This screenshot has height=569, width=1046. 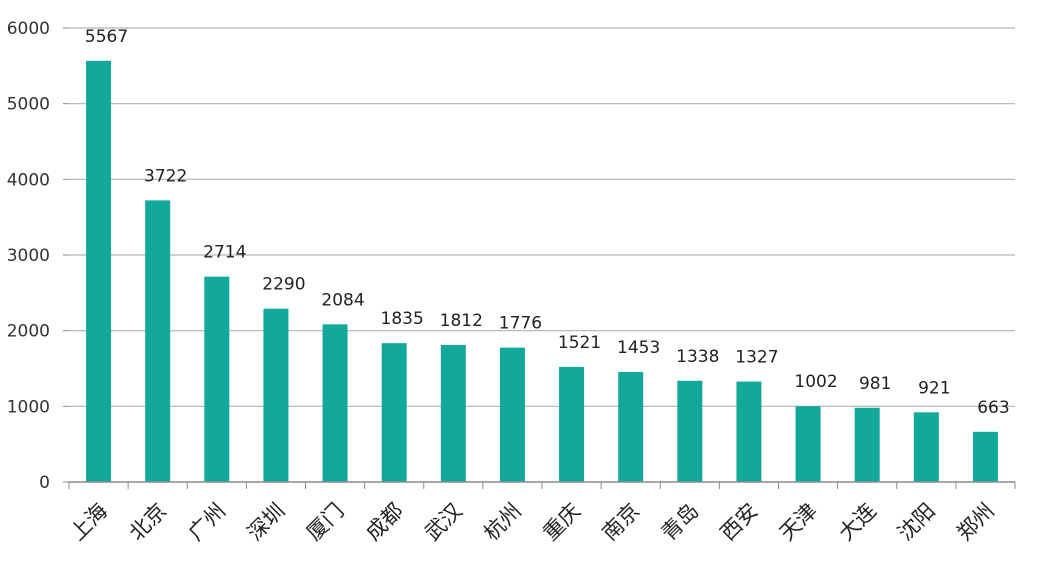 I want to click on data-label: 1835, so click(x=402, y=319).